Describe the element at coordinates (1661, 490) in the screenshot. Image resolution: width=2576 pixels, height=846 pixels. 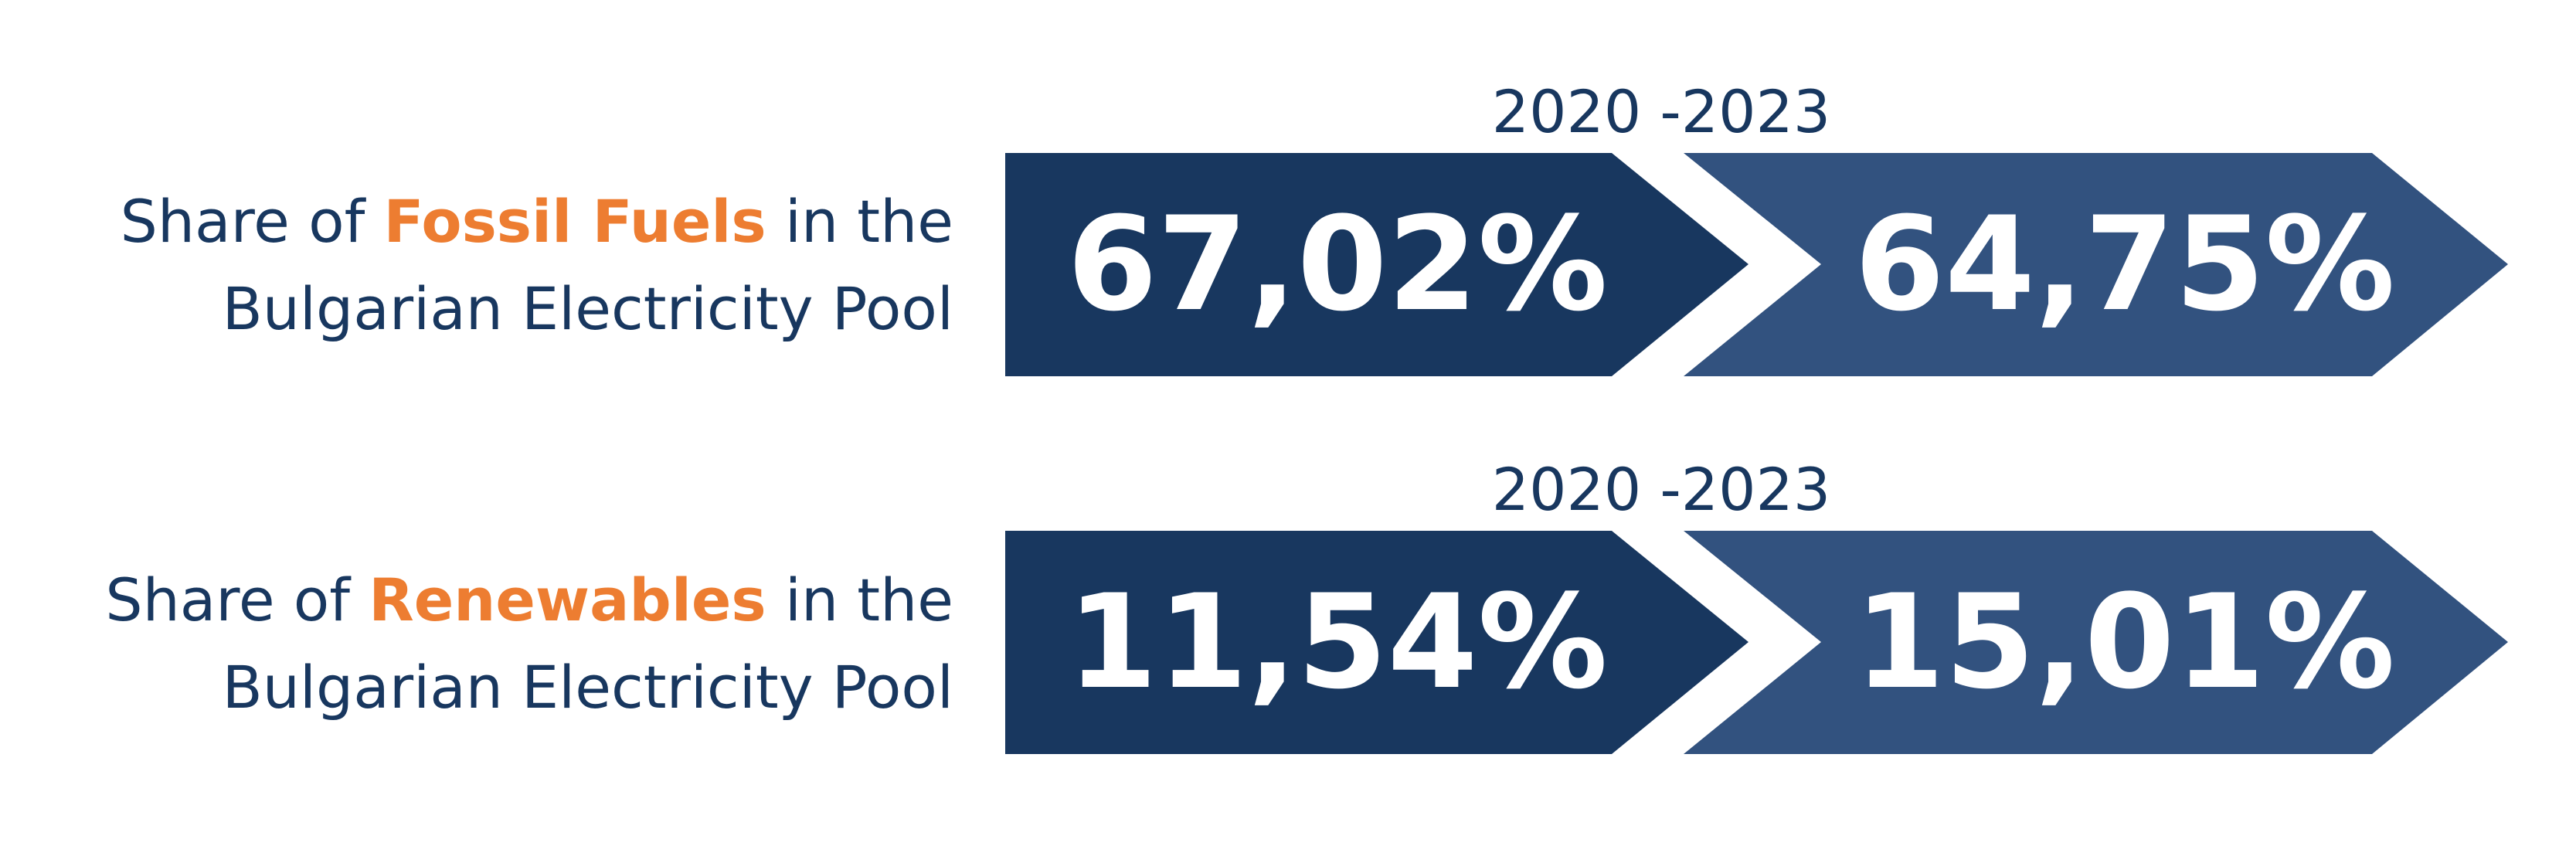
I see `renewables-period: 2020 -2023` at that location.